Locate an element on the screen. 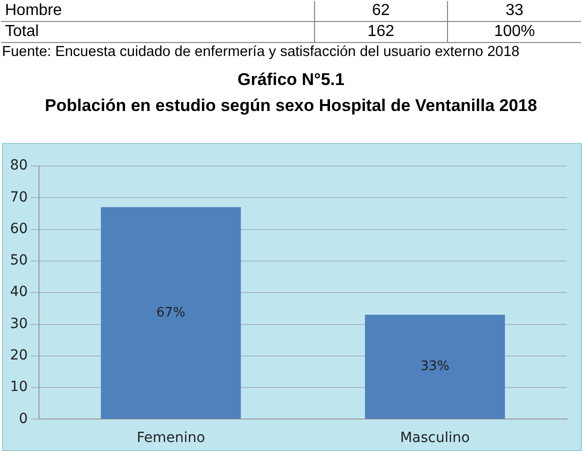 This screenshot has width=582, height=451. y-tick-label: 80 is located at coordinates (19, 166).